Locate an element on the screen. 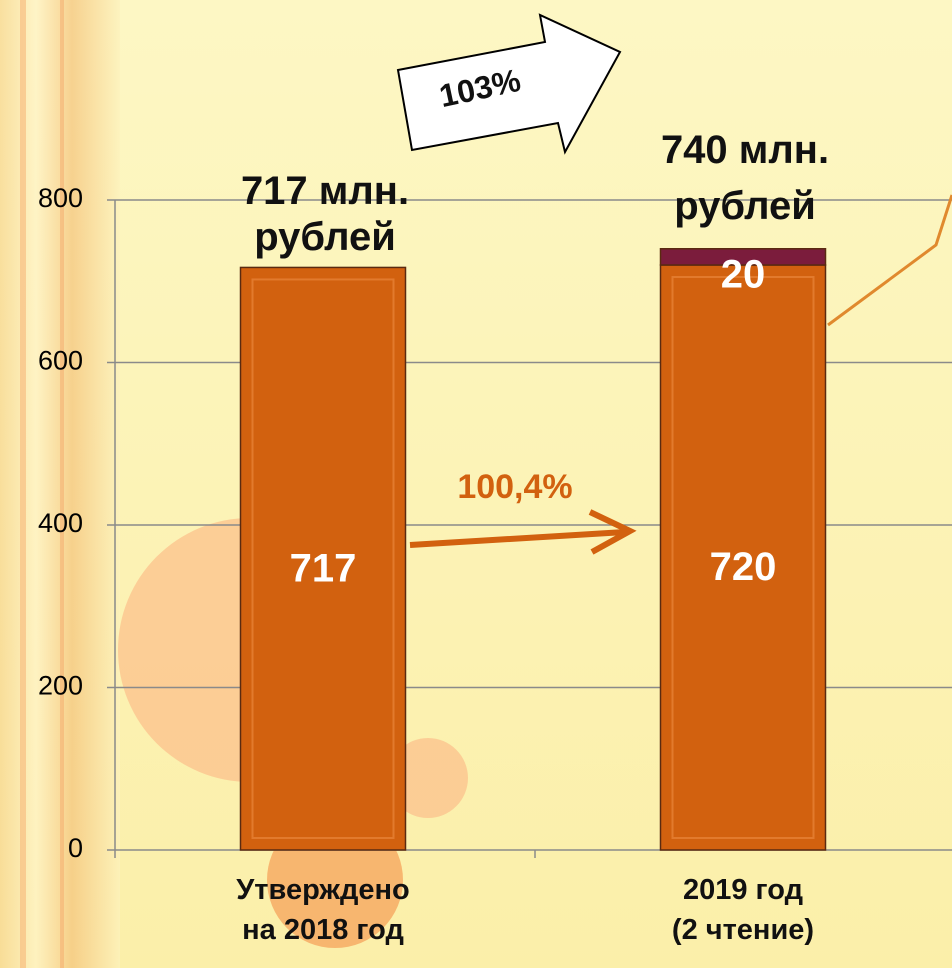 This screenshot has height=968, width=952. y-tick-label: 0 is located at coordinates (75, 848).